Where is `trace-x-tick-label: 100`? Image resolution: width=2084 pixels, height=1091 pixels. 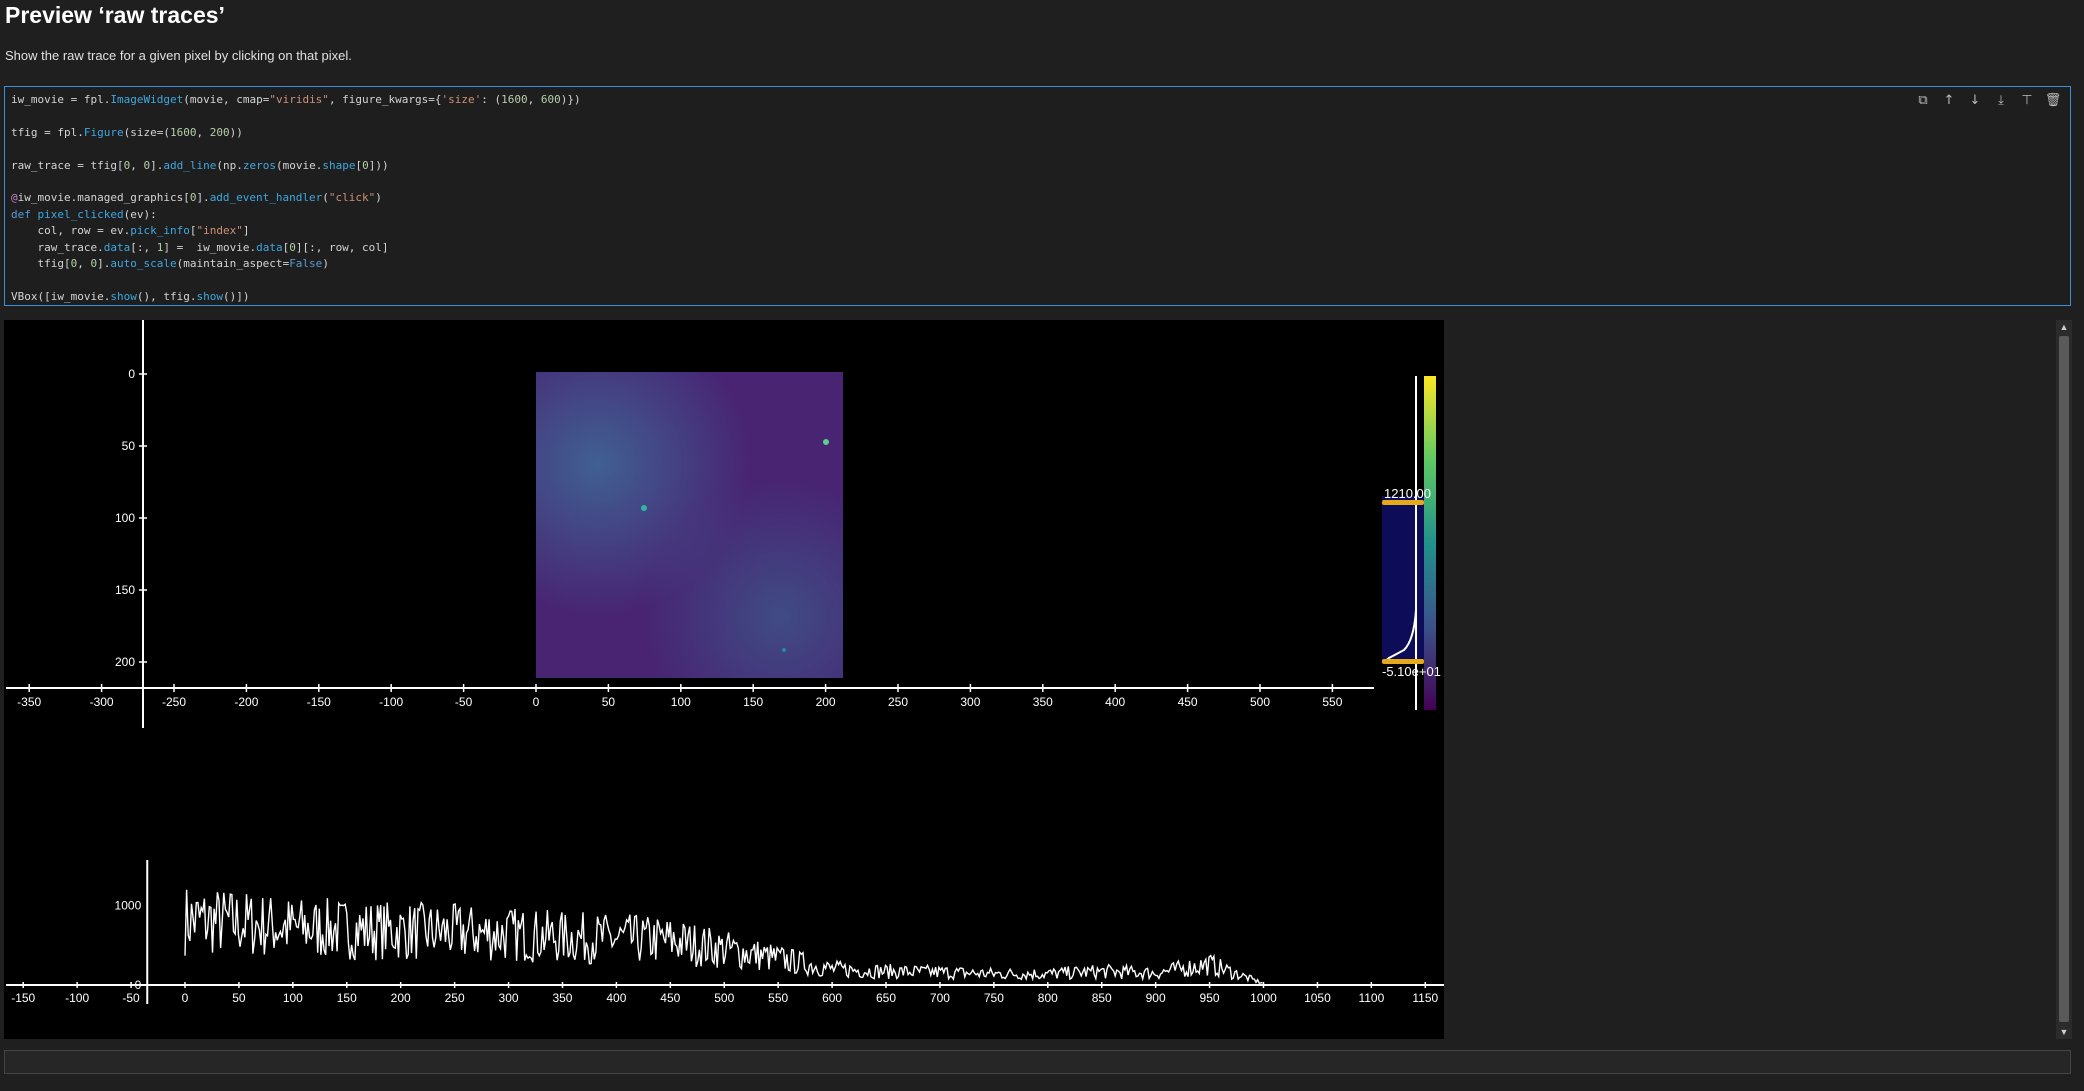 trace-x-tick-label: 100 is located at coordinates (293, 998).